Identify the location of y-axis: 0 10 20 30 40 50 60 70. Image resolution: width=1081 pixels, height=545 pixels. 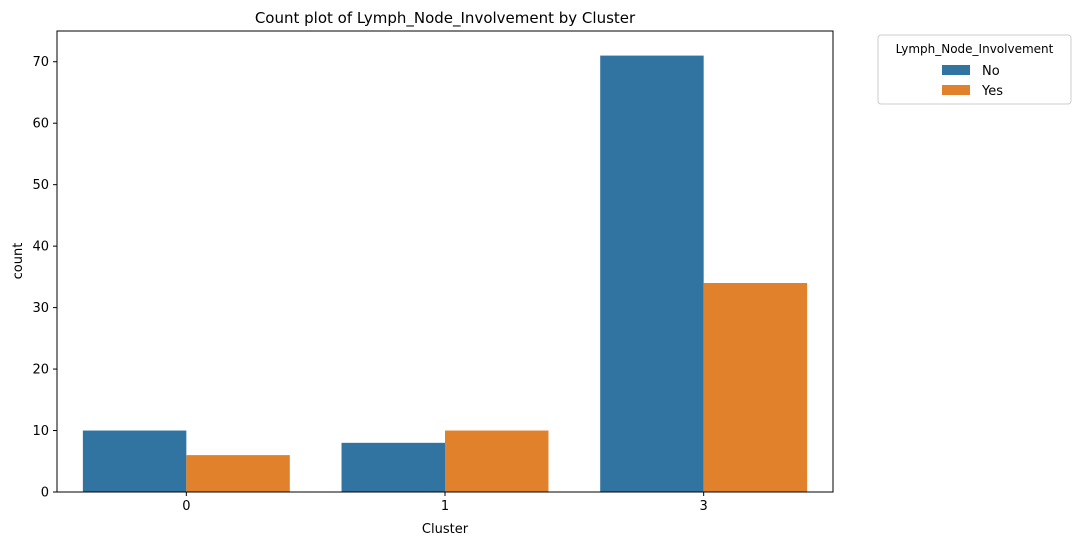
(44, 278).